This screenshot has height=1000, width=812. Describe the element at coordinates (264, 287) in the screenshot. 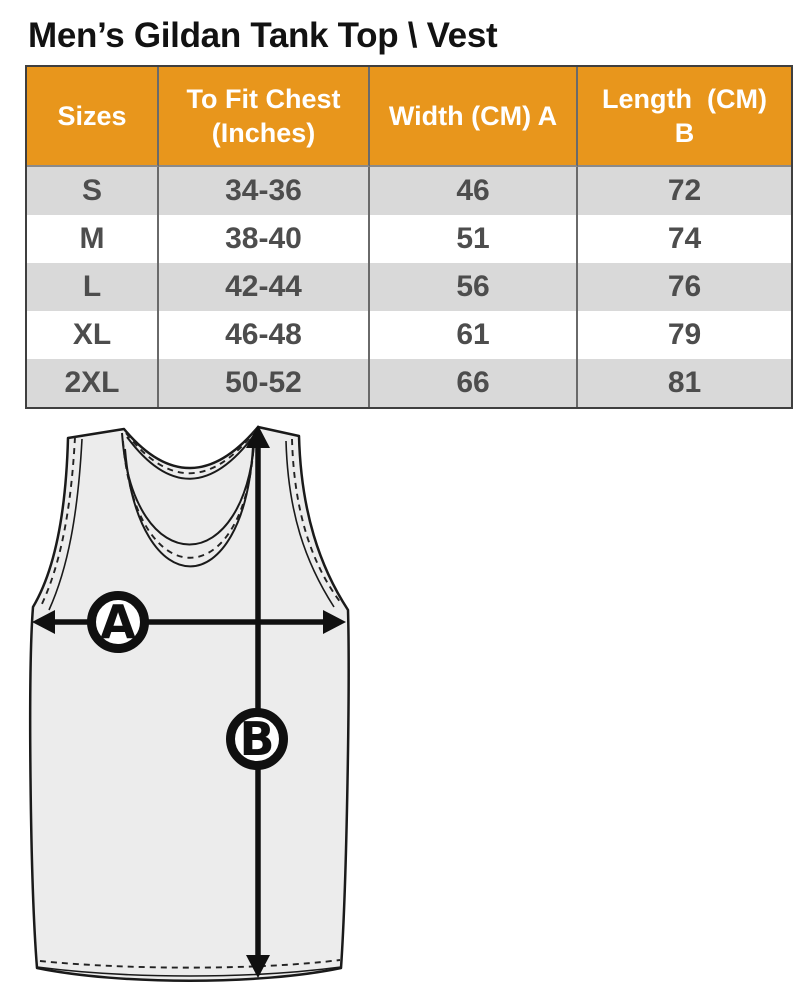

I see `chest-cell: 42-44` at that location.